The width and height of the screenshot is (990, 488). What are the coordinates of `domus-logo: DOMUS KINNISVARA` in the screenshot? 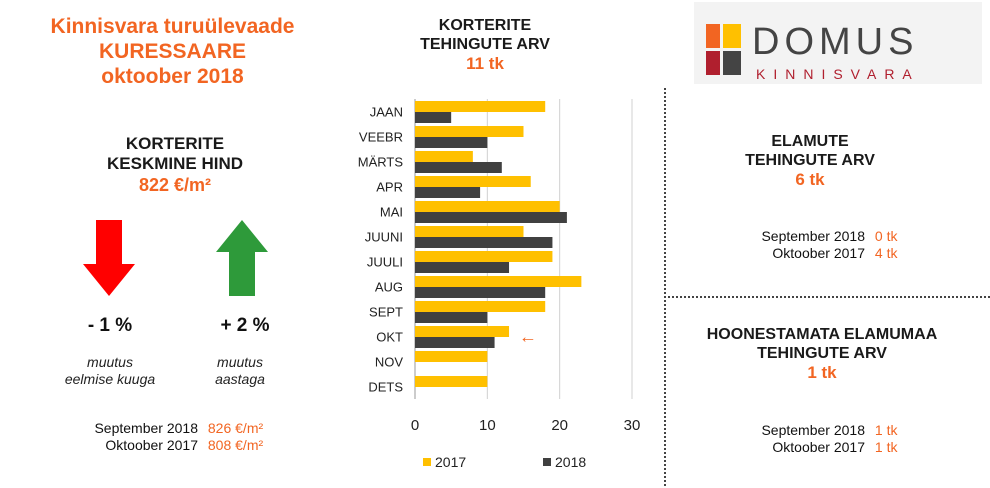 It's located at (838, 43).